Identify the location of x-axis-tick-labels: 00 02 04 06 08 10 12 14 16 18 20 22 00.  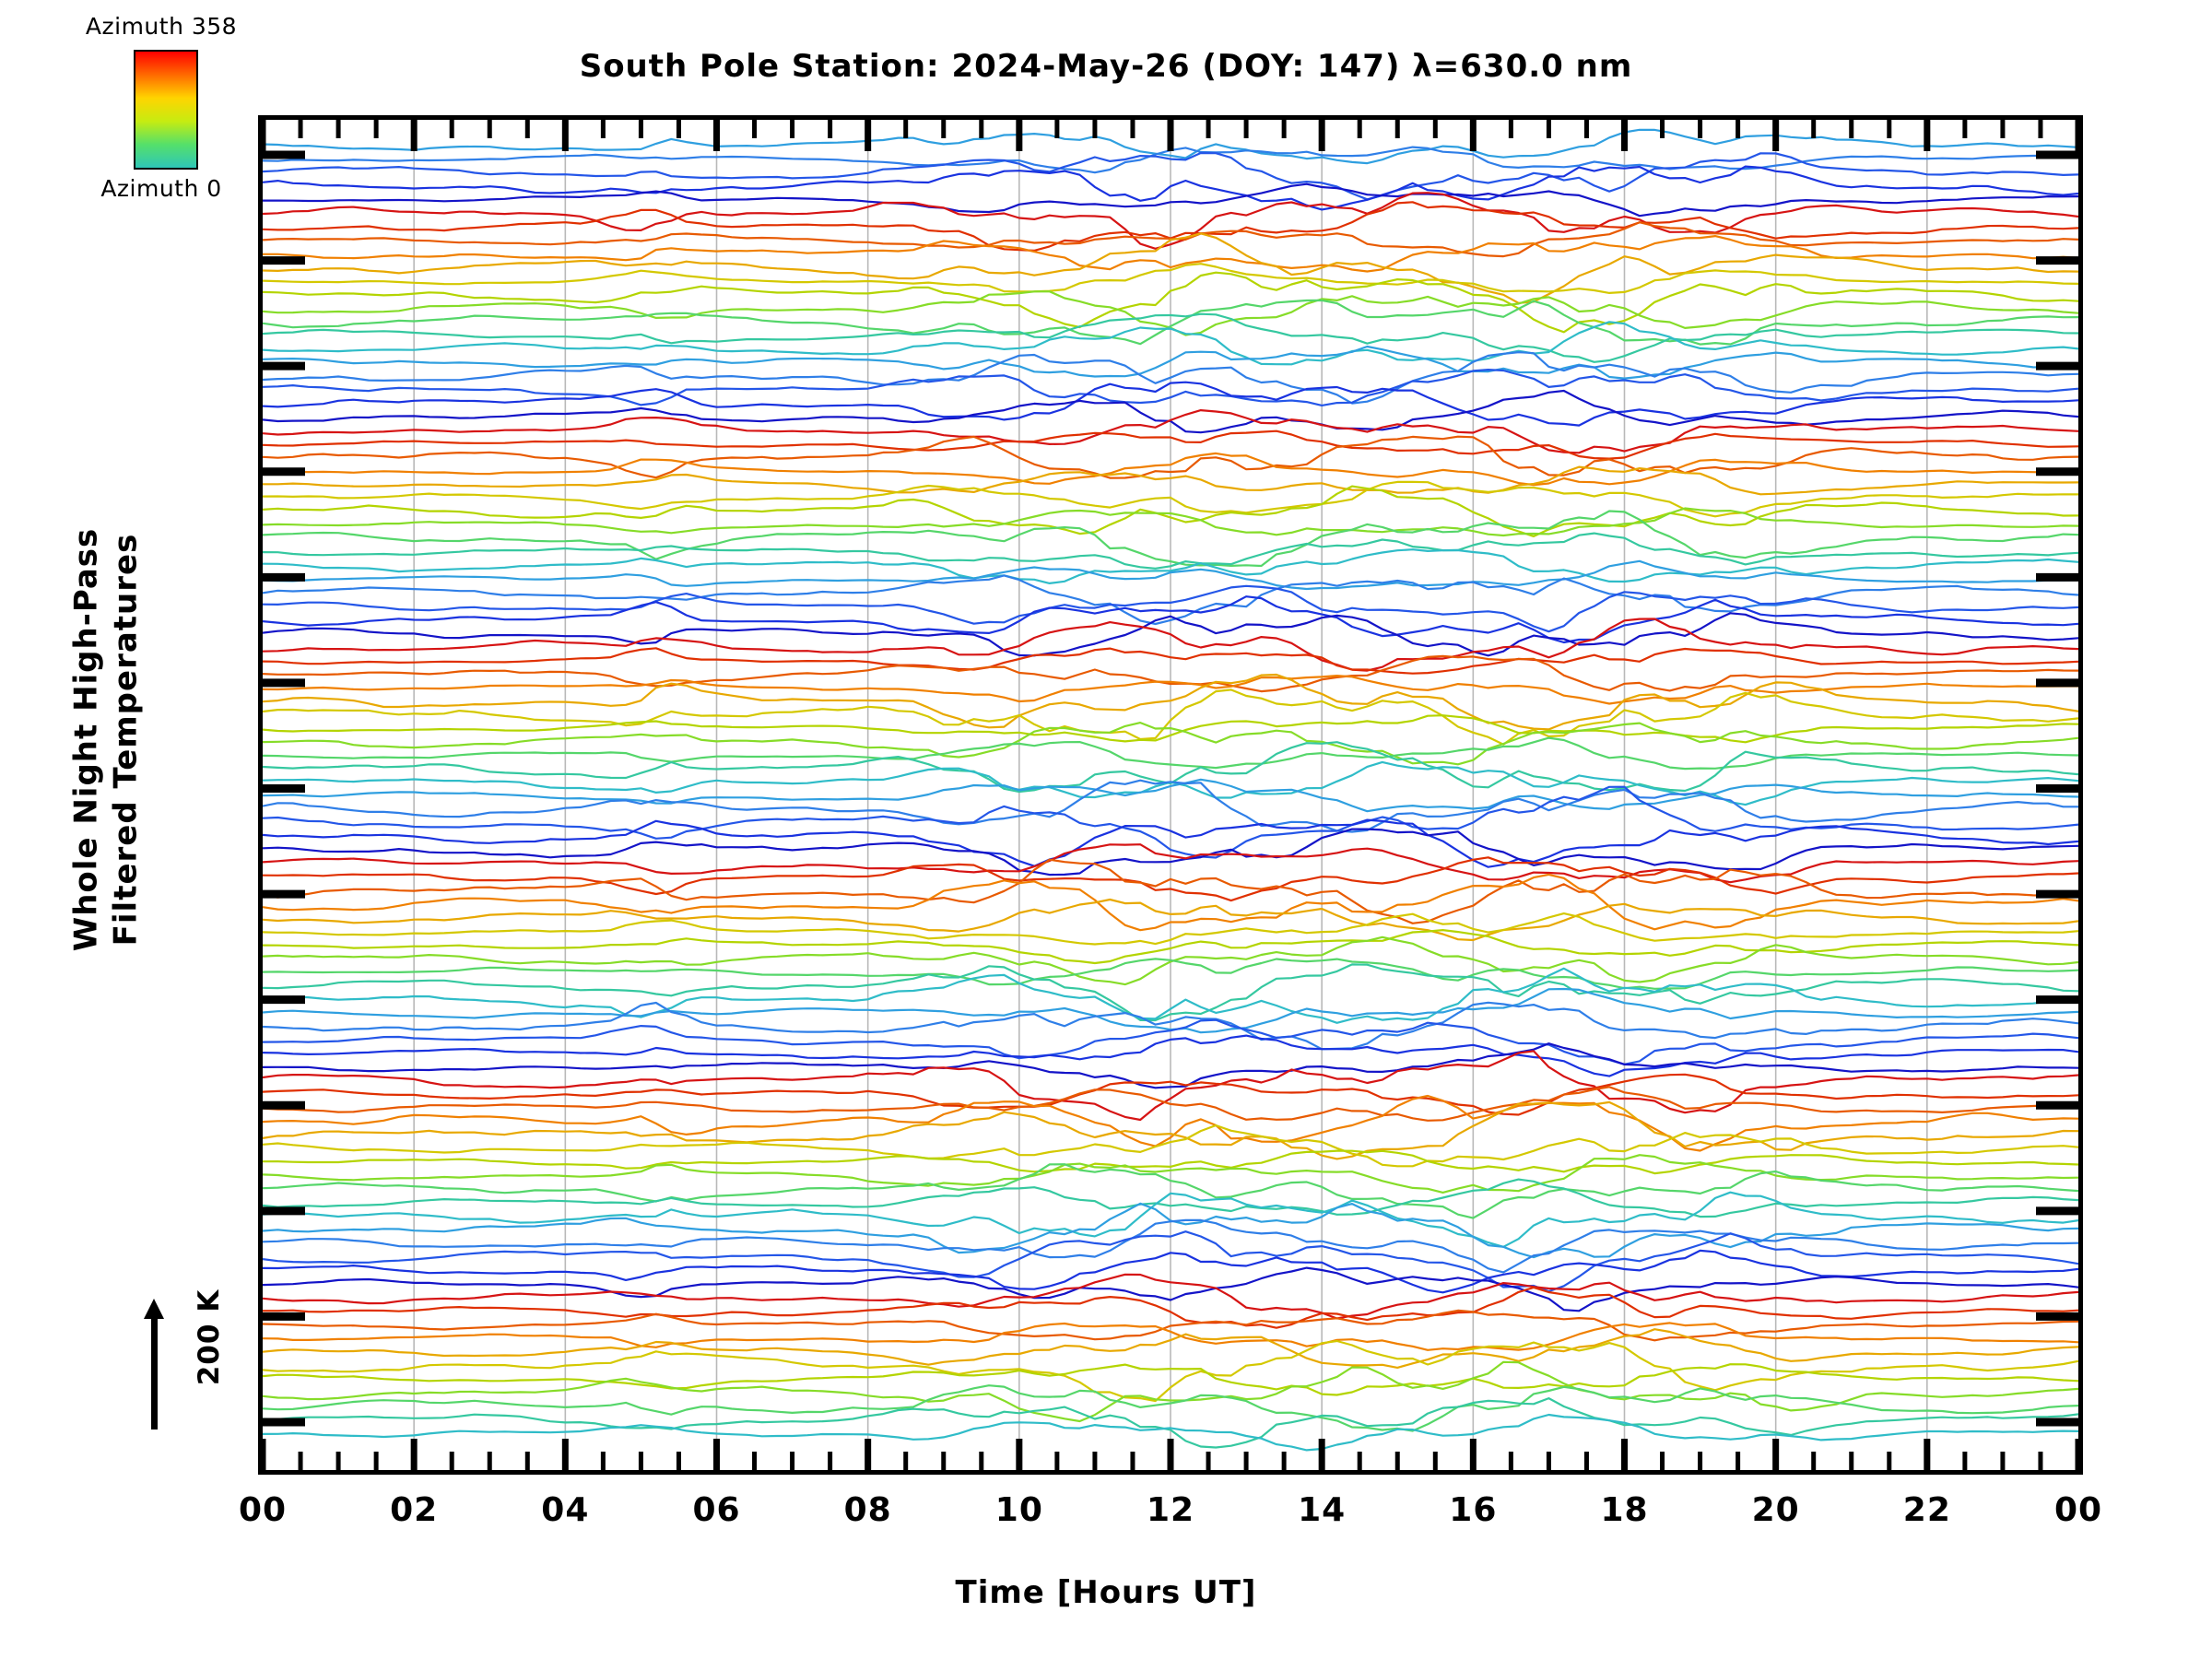
(1170, 1519).